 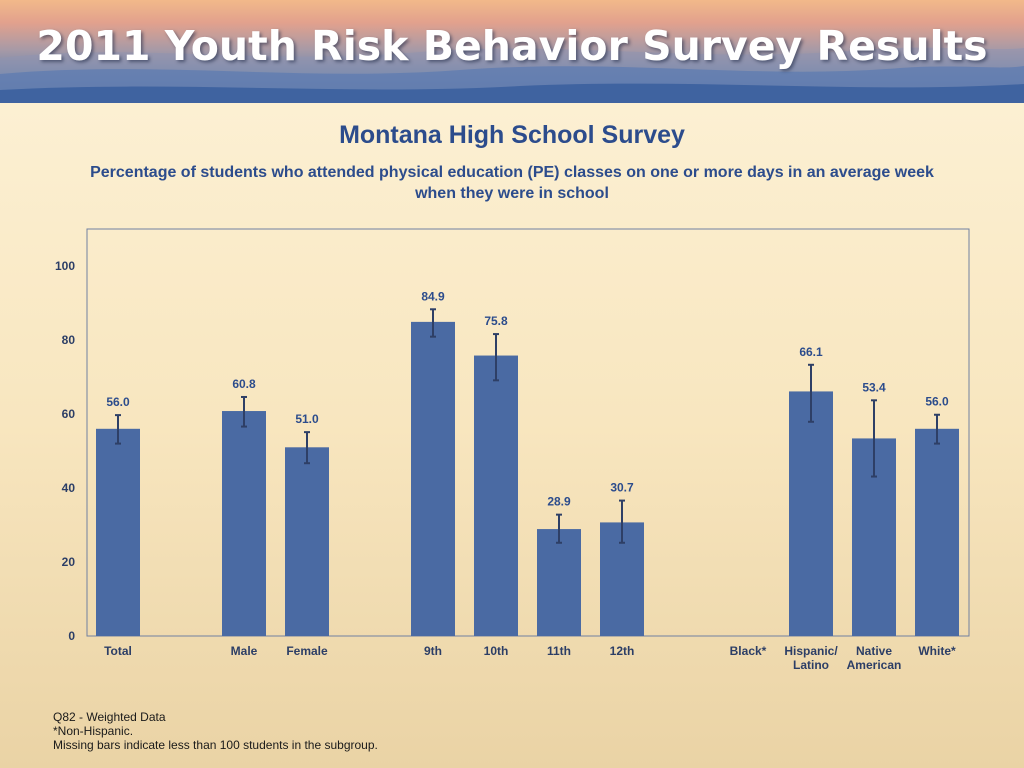 I want to click on y-tick-label: 20, so click(x=69, y=562).